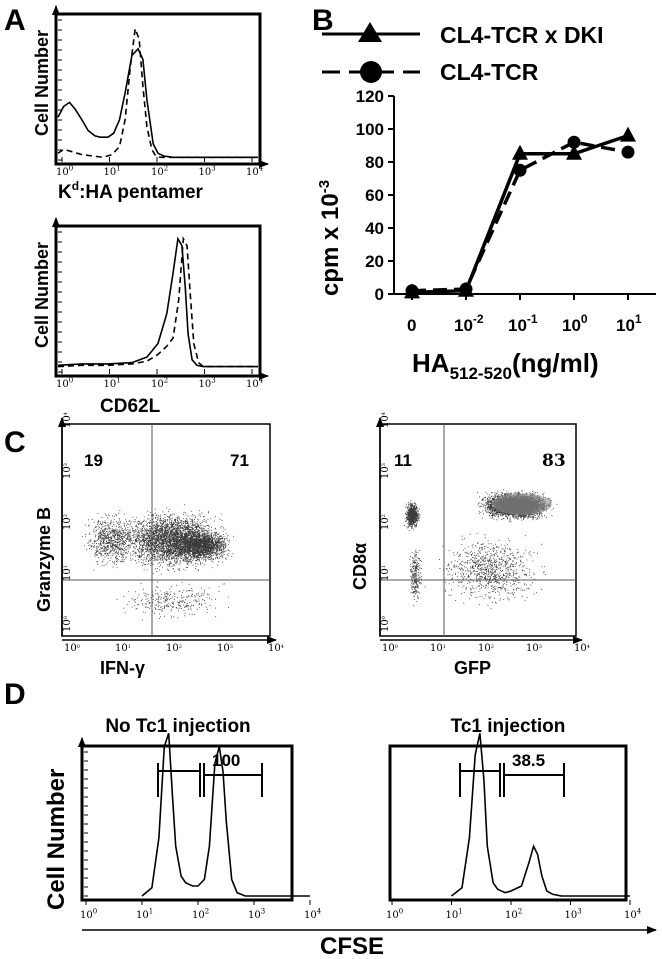 The width and height of the screenshot is (662, 959). What do you see at coordinates (225, 648) in the screenshot?
I see `c-left-xtick-label: 103` at bounding box center [225, 648].